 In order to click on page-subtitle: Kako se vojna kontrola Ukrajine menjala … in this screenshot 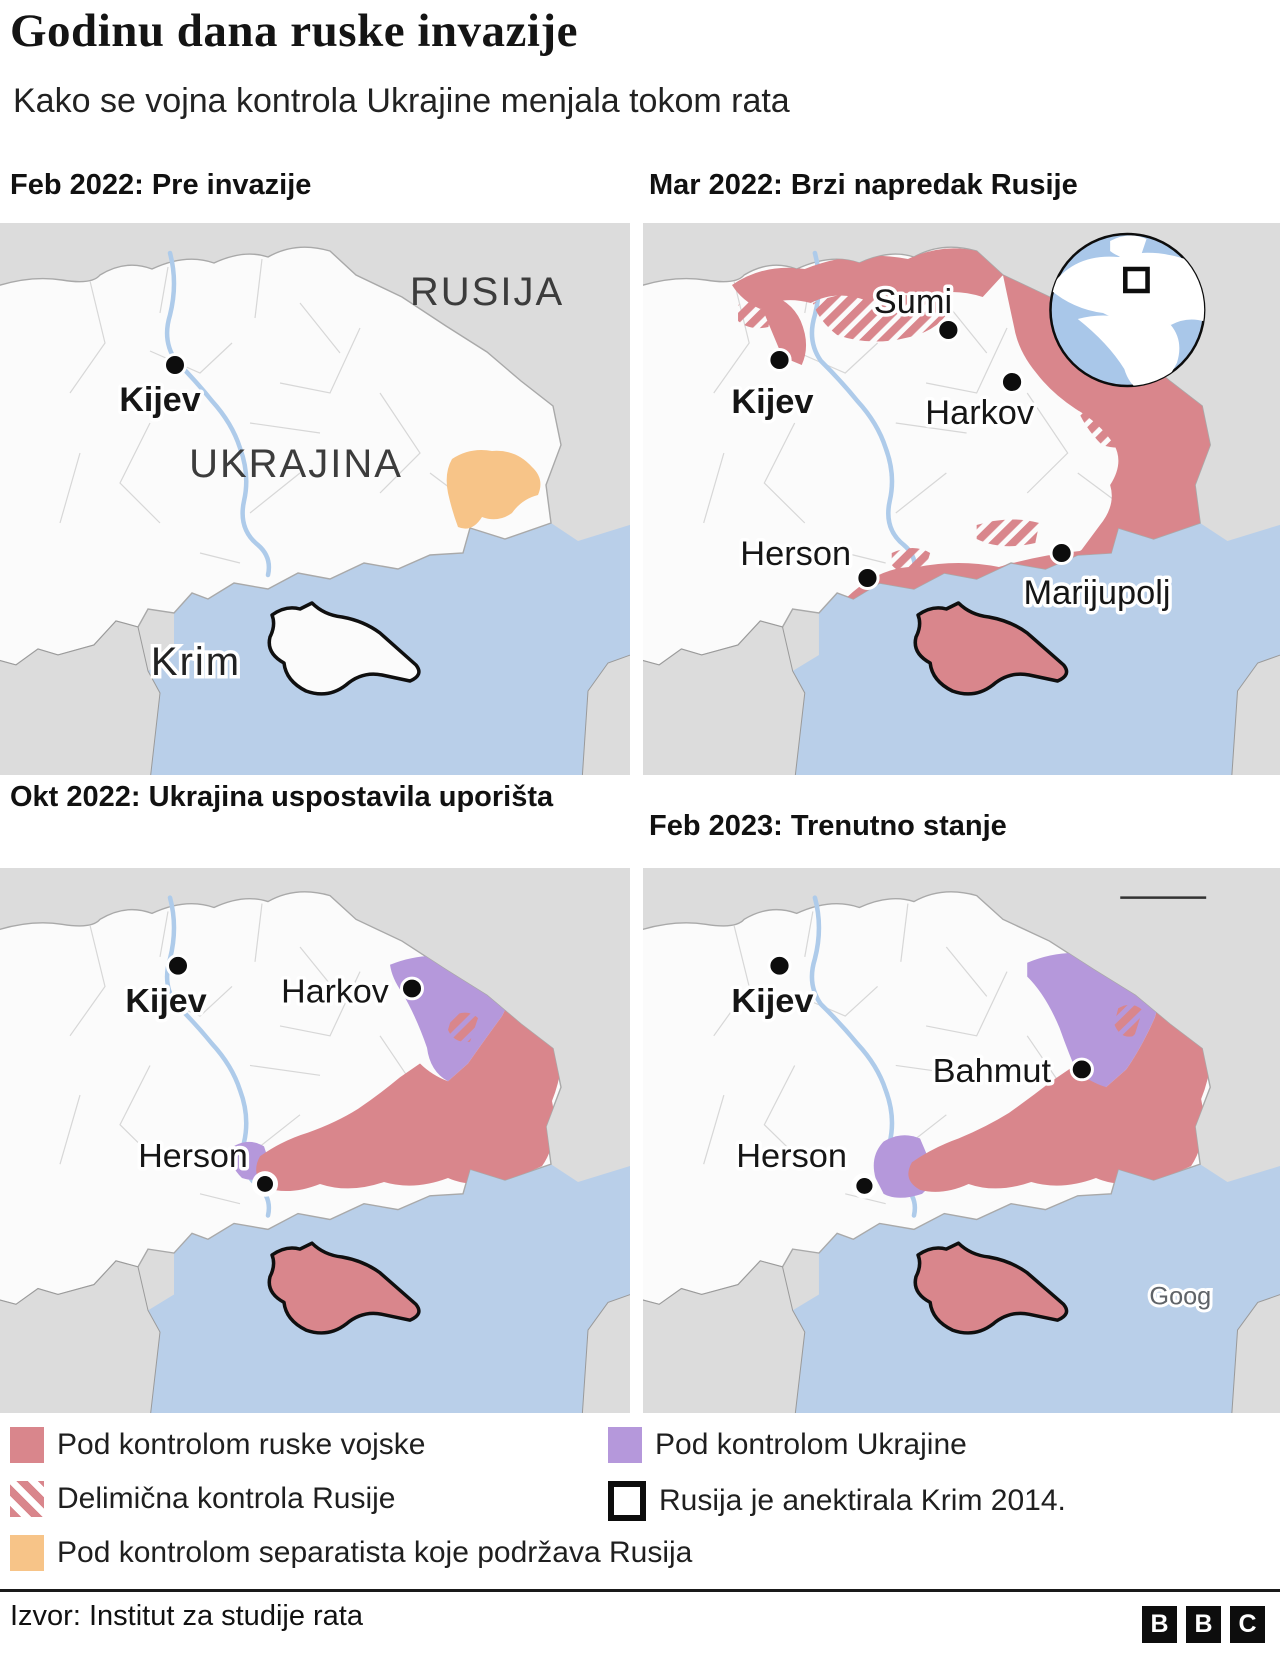, I will do `click(401, 101)`.